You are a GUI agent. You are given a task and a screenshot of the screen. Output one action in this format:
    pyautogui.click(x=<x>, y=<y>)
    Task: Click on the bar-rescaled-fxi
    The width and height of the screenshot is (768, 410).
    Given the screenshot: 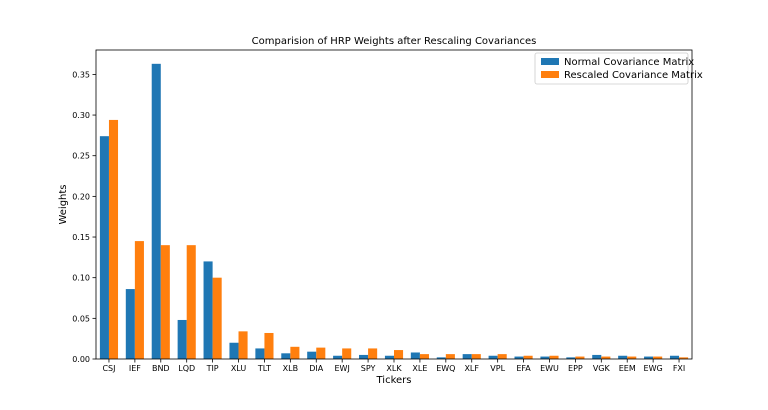 What is the action you would take?
    pyautogui.click(x=684, y=358)
    